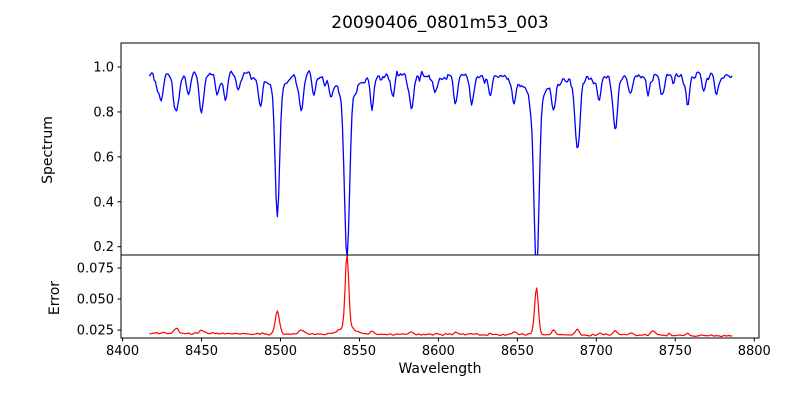 The height and width of the screenshot is (400, 800). I want to click on error-y-axis-ticks: 0.025 0.050 0.075, so click(99, 300).